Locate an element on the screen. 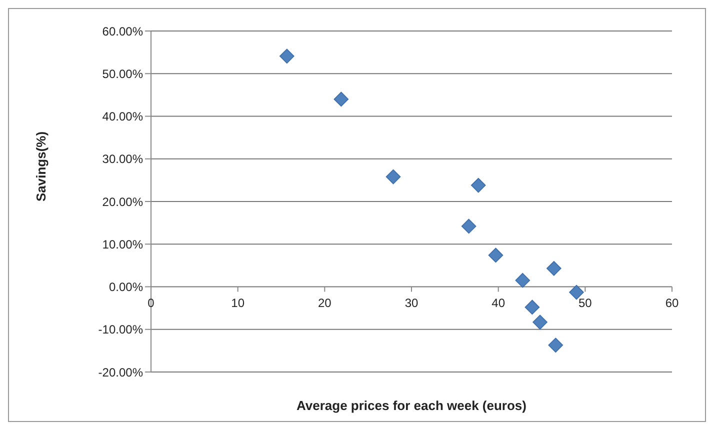  x-tick-label: 60 is located at coordinates (672, 303).